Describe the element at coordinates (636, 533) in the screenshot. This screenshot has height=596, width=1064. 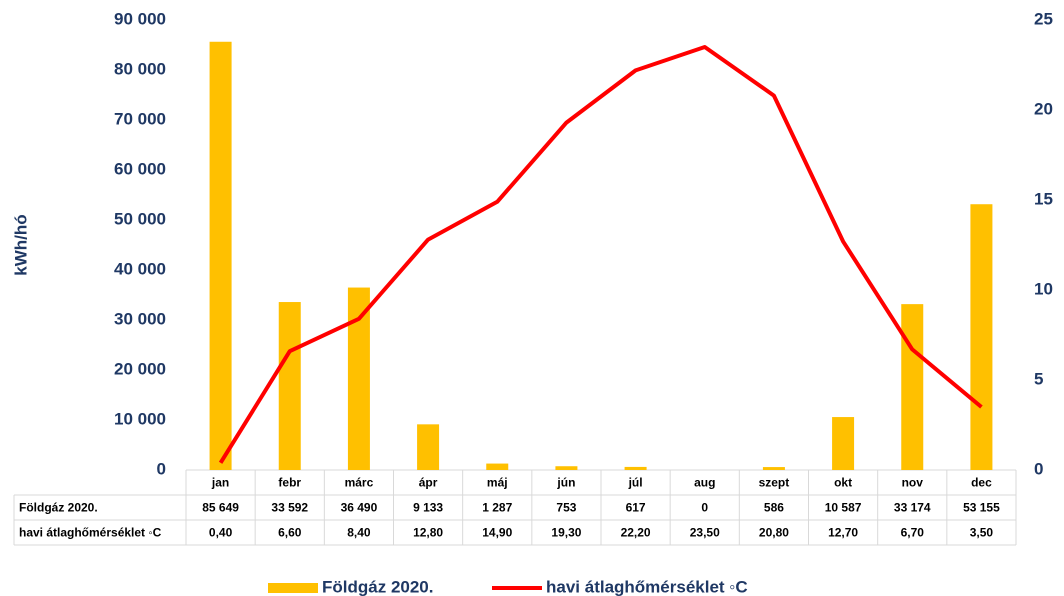
I see `table-cell: 22,20` at that location.